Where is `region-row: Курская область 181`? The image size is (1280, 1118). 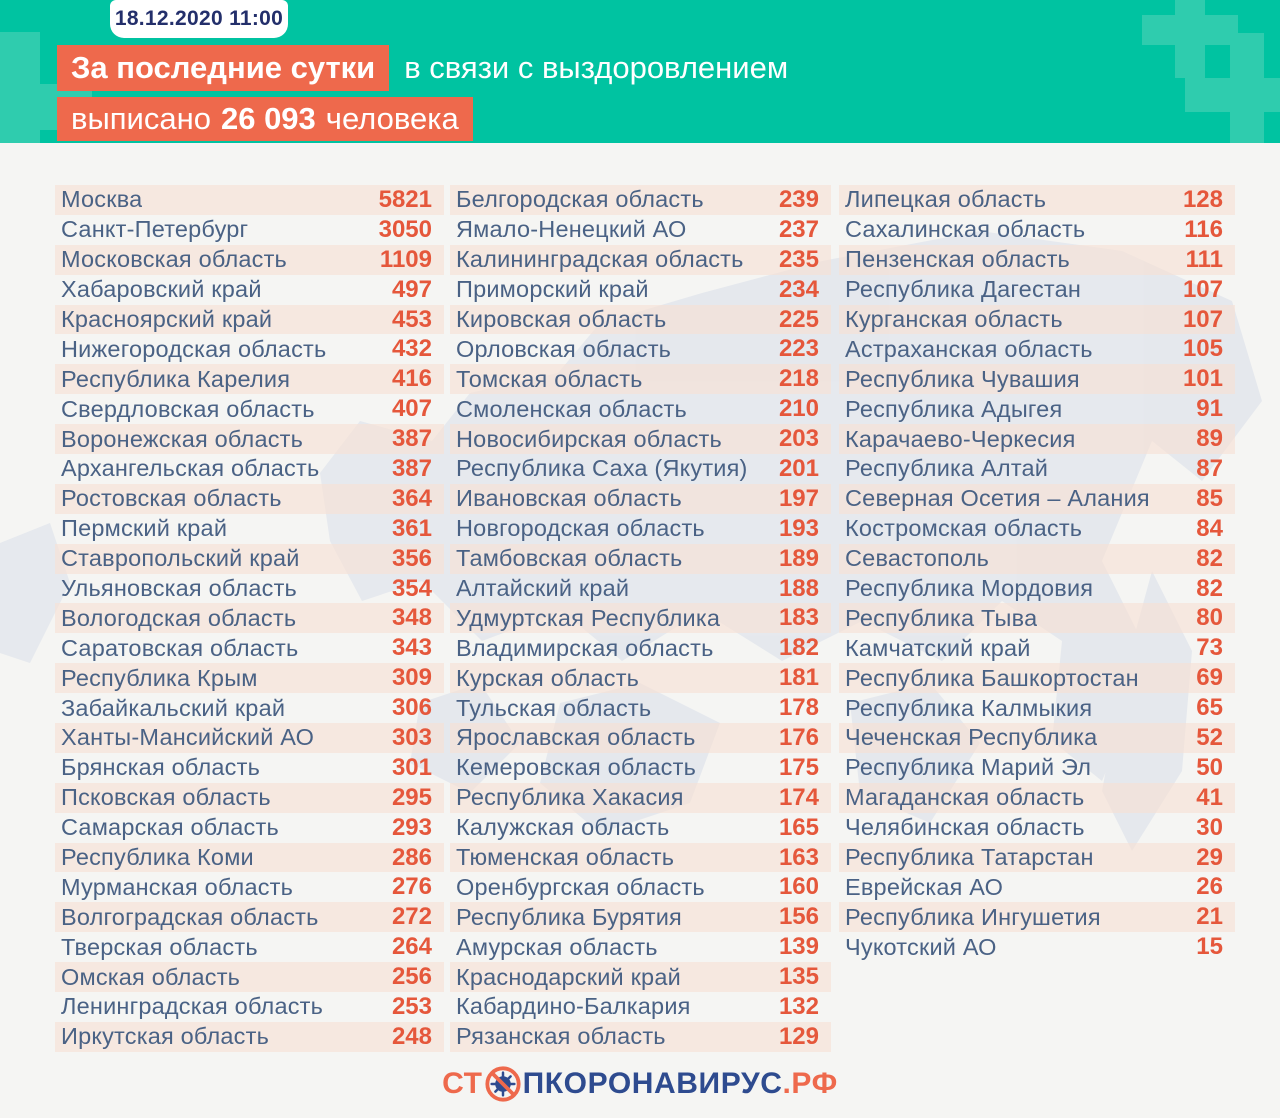 region-row: Курская область 181 is located at coordinates (640, 678).